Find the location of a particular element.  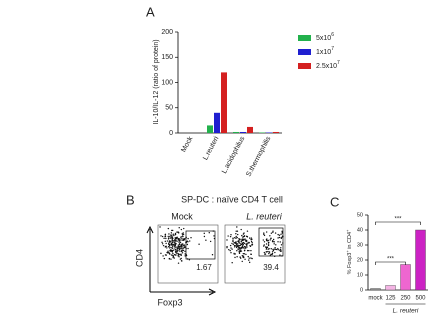

flow-plot-title: Mock is located at coordinates (182, 216).